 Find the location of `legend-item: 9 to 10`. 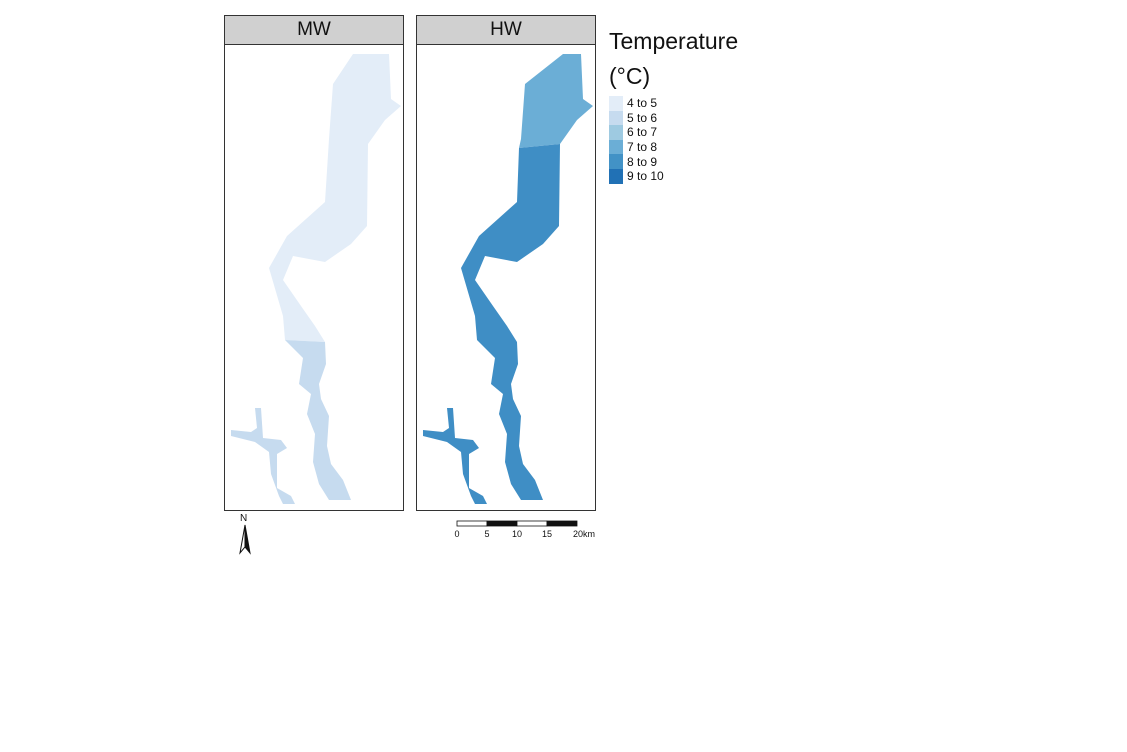

legend-item: 9 to 10 is located at coordinates (673, 176).